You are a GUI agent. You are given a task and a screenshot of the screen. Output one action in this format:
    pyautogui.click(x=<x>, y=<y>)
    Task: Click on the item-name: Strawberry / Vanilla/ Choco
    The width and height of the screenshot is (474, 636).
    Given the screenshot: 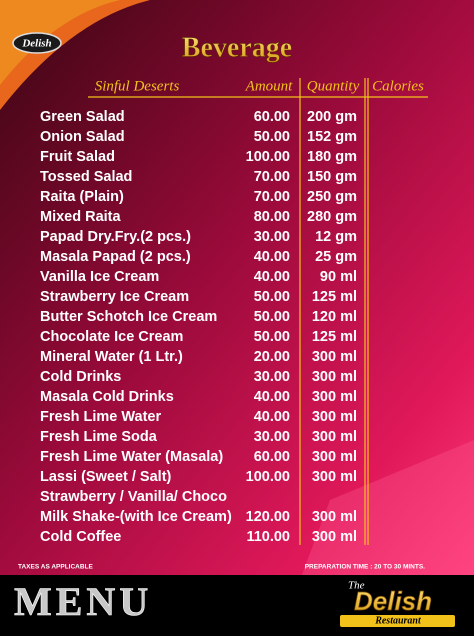 What is the action you would take?
    pyautogui.click(x=133, y=497)
    